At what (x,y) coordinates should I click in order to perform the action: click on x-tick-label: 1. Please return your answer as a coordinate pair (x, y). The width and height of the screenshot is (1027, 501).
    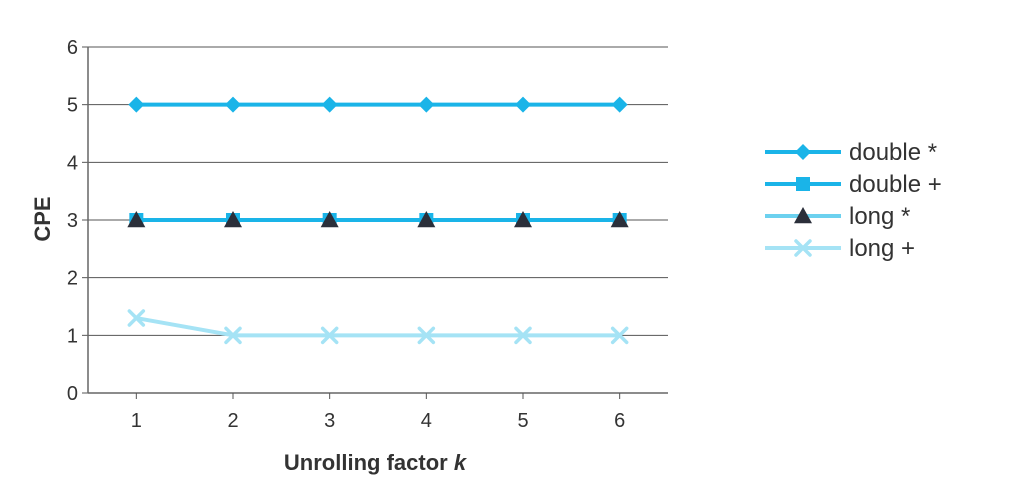
    Looking at the image, I should click on (136, 421).